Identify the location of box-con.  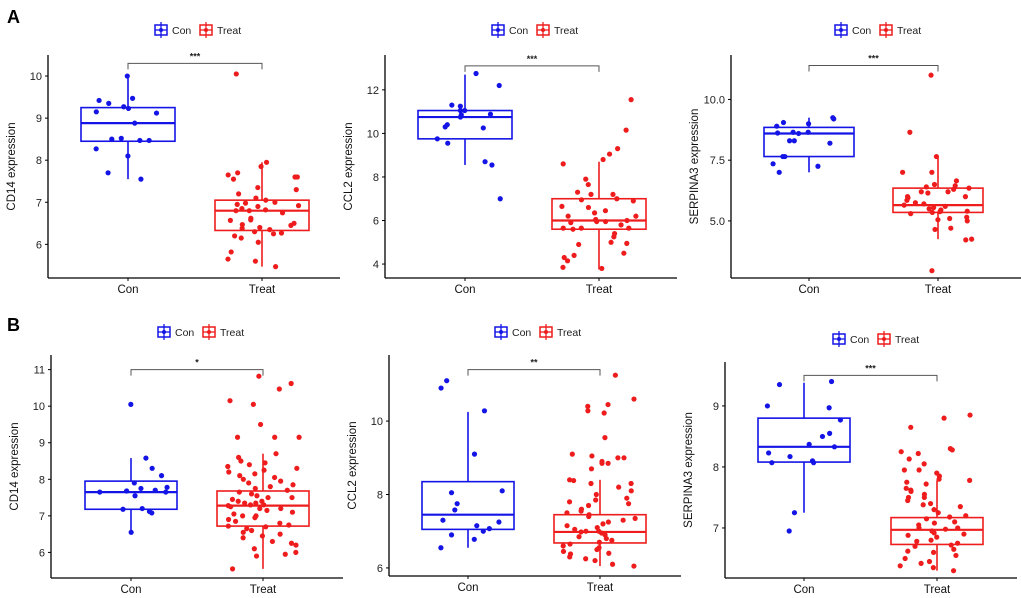
(804, 456).